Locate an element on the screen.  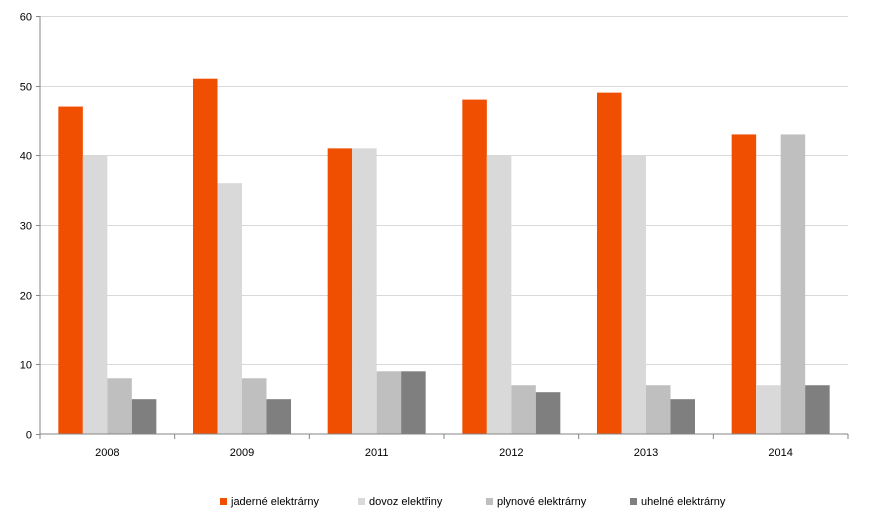
legend-label: uhelné elektrárny is located at coordinates (683, 502).